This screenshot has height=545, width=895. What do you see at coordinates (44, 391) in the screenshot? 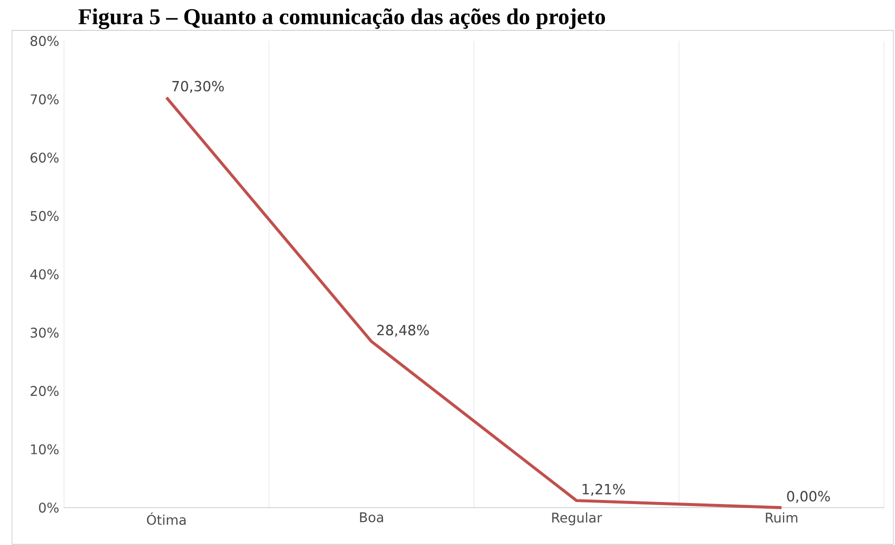
I see `y-tick-label: 20%` at bounding box center [44, 391].